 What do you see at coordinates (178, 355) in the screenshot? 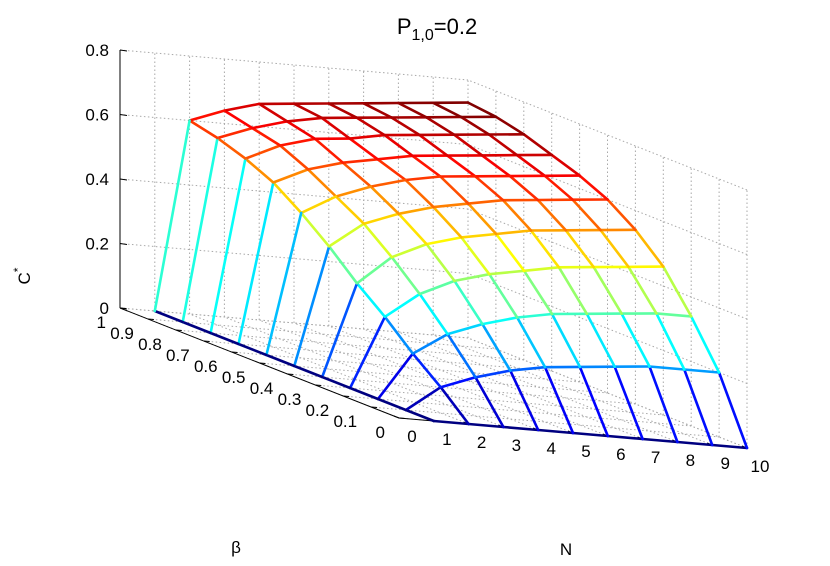
I see `y-tick-label: 0.7` at bounding box center [178, 355].